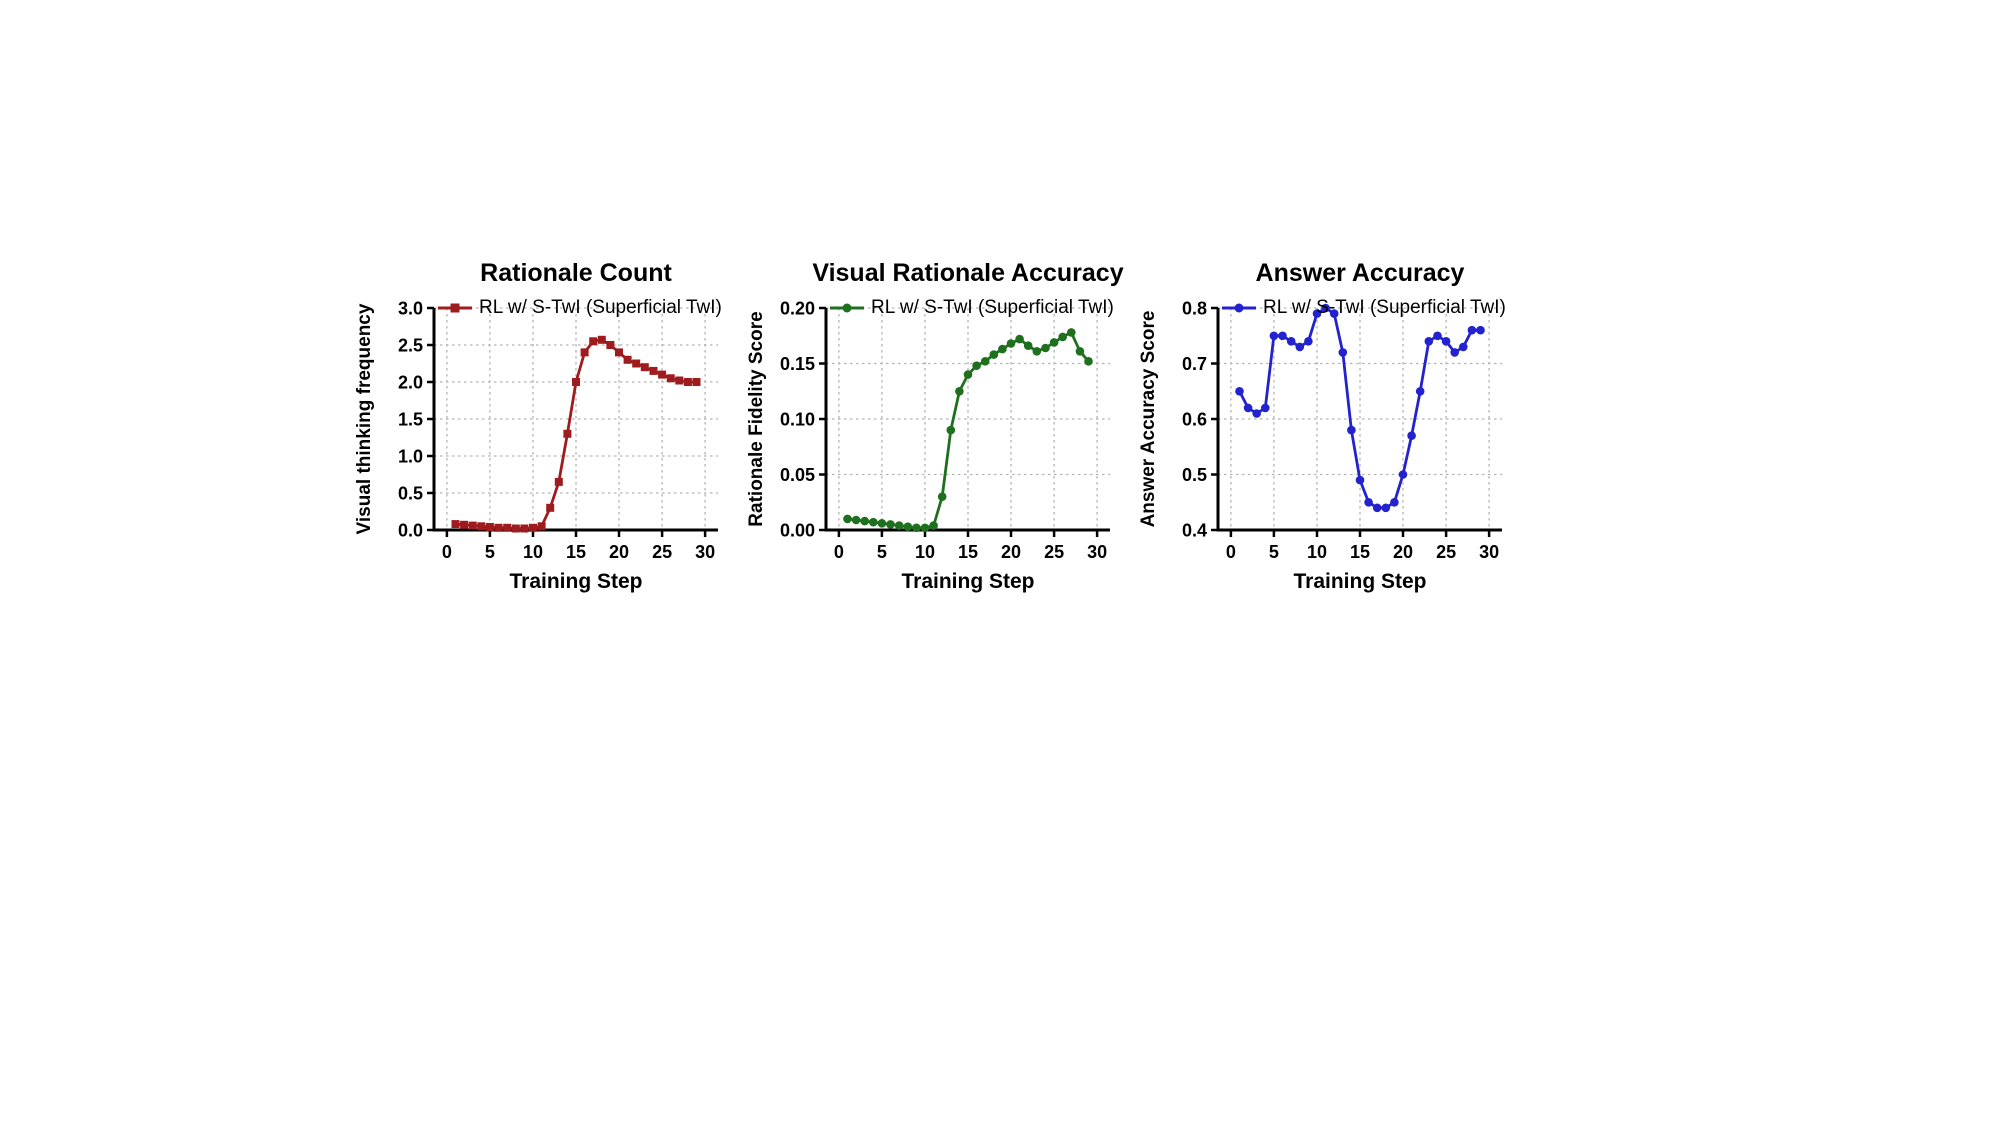  Describe the element at coordinates (410, 457) in the screenshot. I see `svg-text: 1.0` at that location.